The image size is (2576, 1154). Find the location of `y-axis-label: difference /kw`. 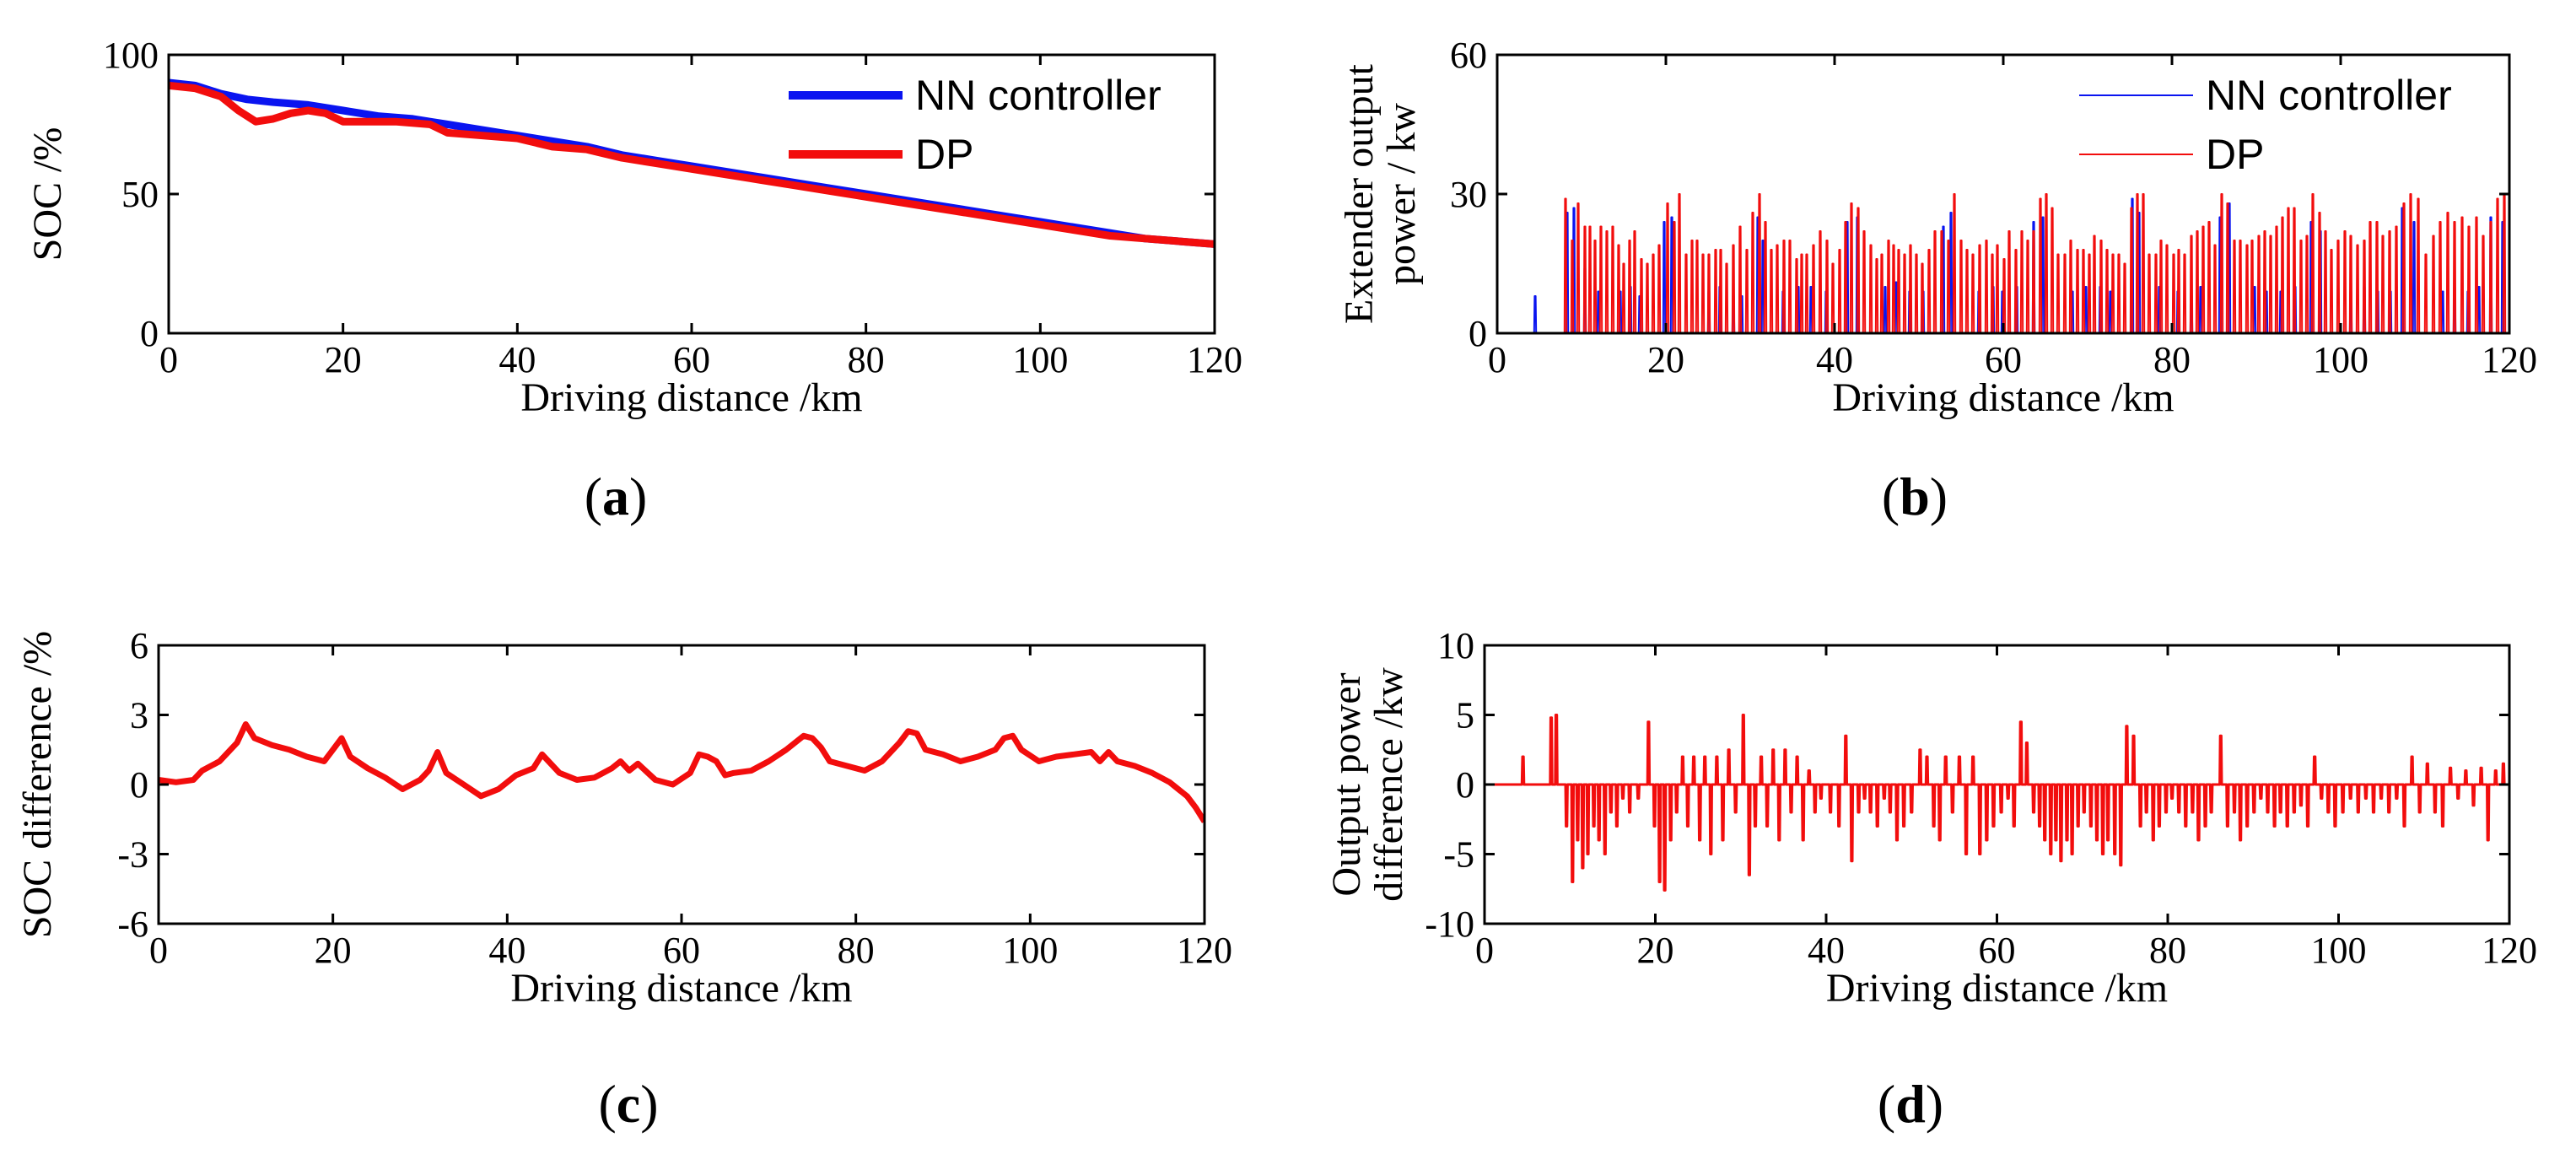

y-axis-label: difference /kw is located at coordinates (1388, 784).